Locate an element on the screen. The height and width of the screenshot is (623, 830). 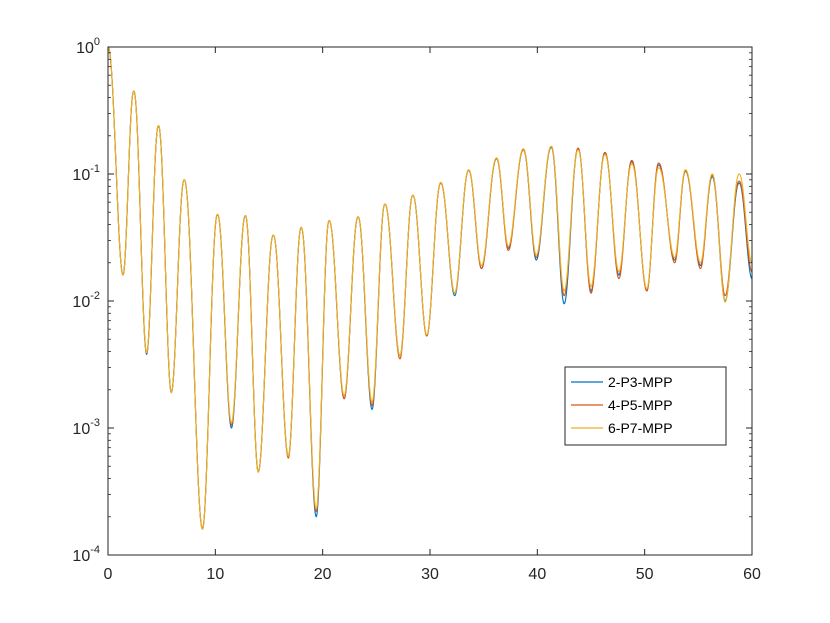
y-tick-label: 10⁰ is located at coordinates (88, 46).